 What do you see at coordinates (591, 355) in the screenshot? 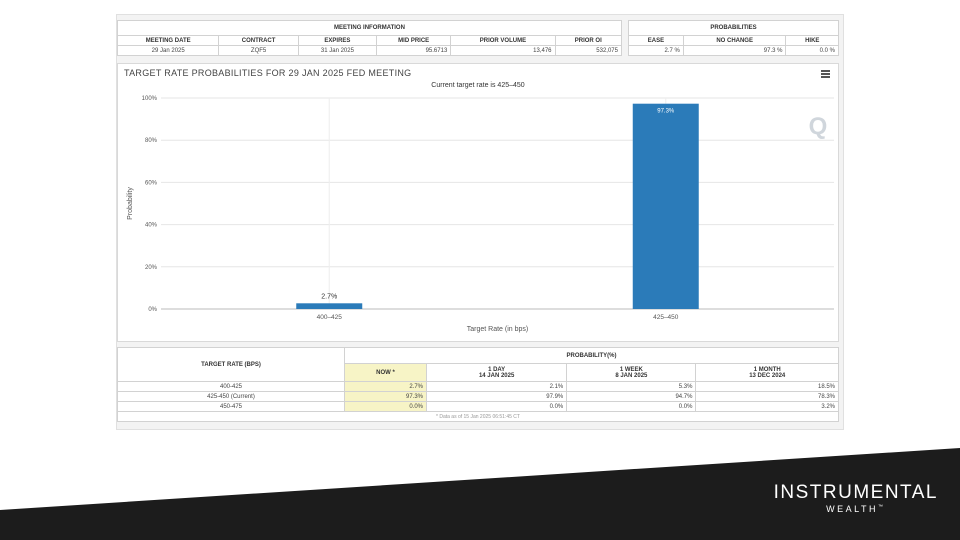
I see `col-probability: PROBABILITY(%)` at bounding box center [591, 355].